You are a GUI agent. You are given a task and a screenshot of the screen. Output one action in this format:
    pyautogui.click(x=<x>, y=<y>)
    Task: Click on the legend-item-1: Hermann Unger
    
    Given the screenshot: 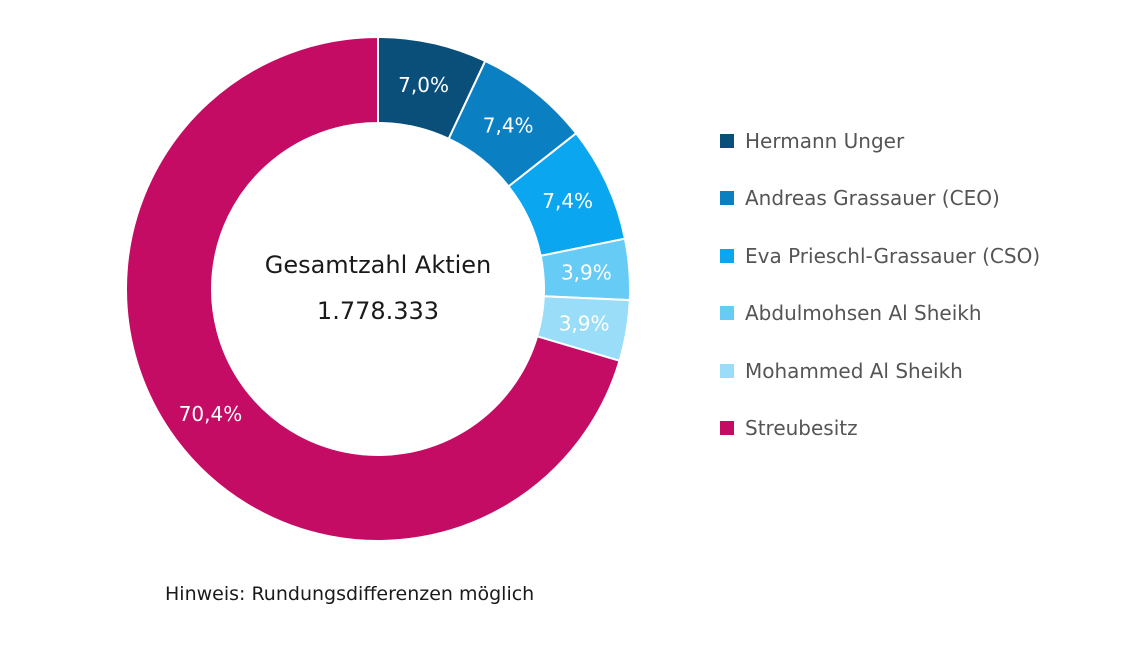 What is the action you would take?
    pyautogui.click(x=880, y=141)
    